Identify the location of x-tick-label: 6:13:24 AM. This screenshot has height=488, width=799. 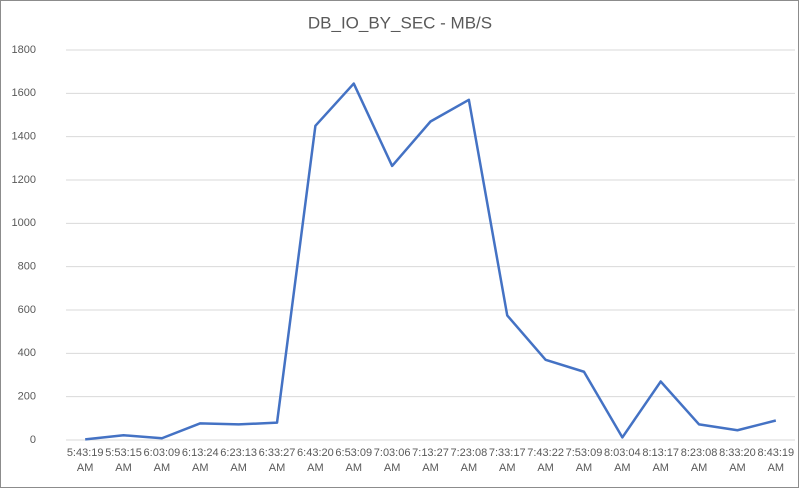
(200, 460).